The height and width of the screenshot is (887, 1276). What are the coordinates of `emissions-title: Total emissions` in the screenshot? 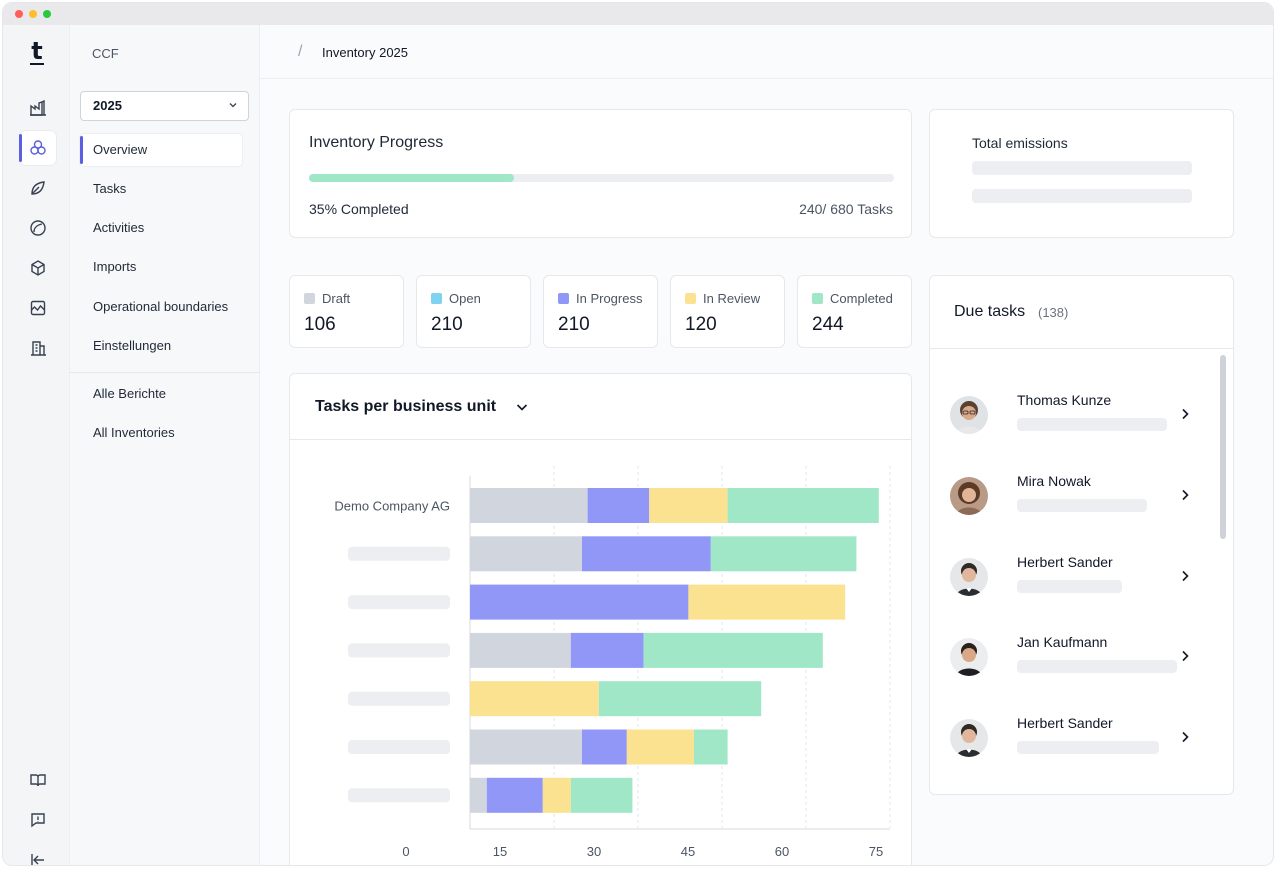 It's located at (1020, 143).